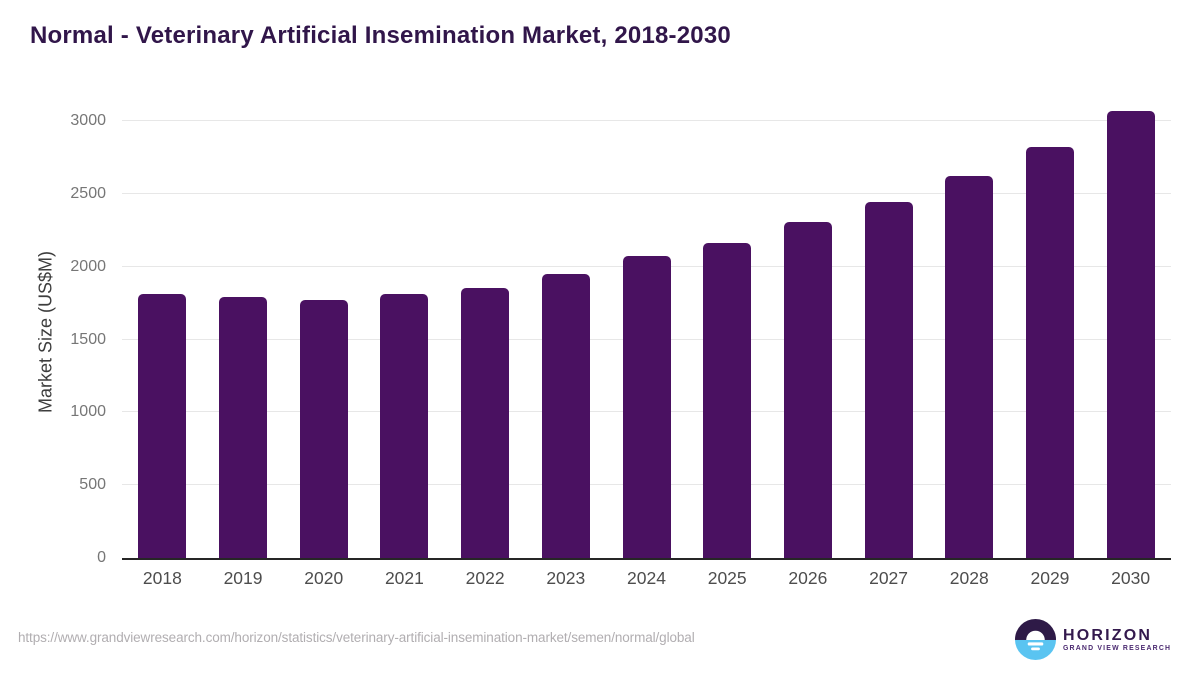 The image size is (1200, 675). I want to click on bar-2026, so click(807, 390).